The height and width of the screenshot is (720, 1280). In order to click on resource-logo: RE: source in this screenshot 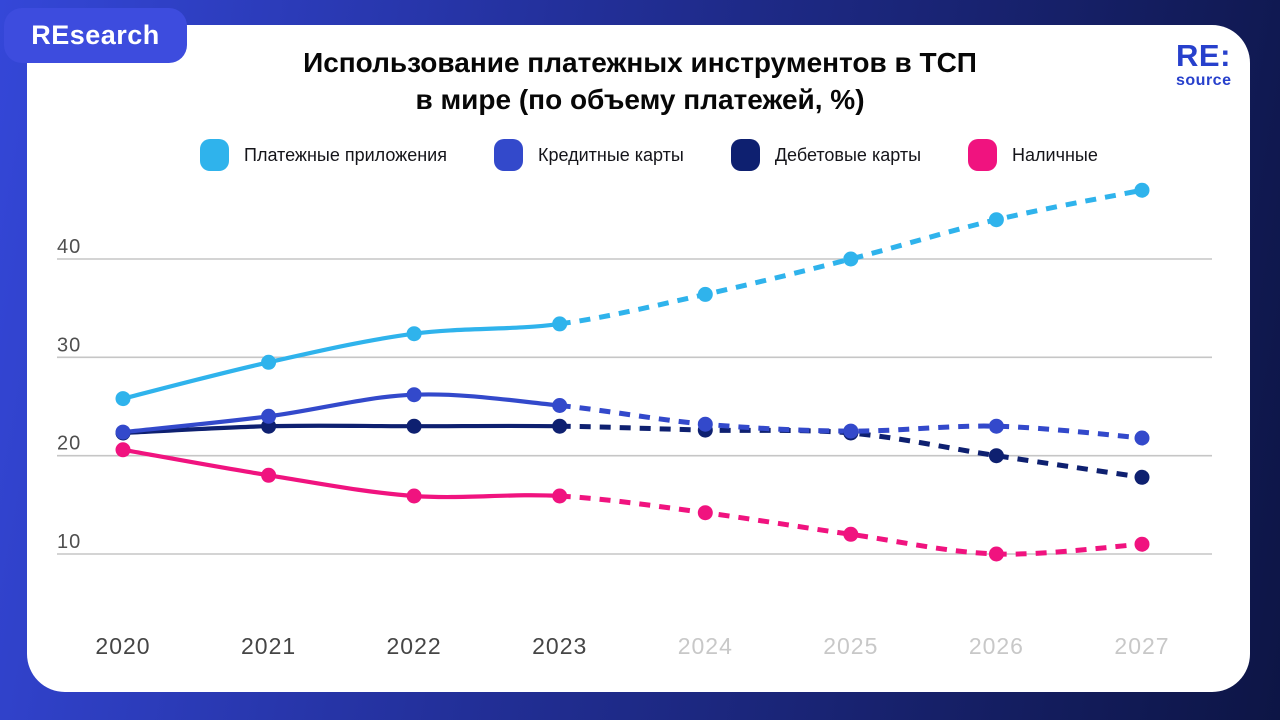, I will do `click(1211, 64)`.